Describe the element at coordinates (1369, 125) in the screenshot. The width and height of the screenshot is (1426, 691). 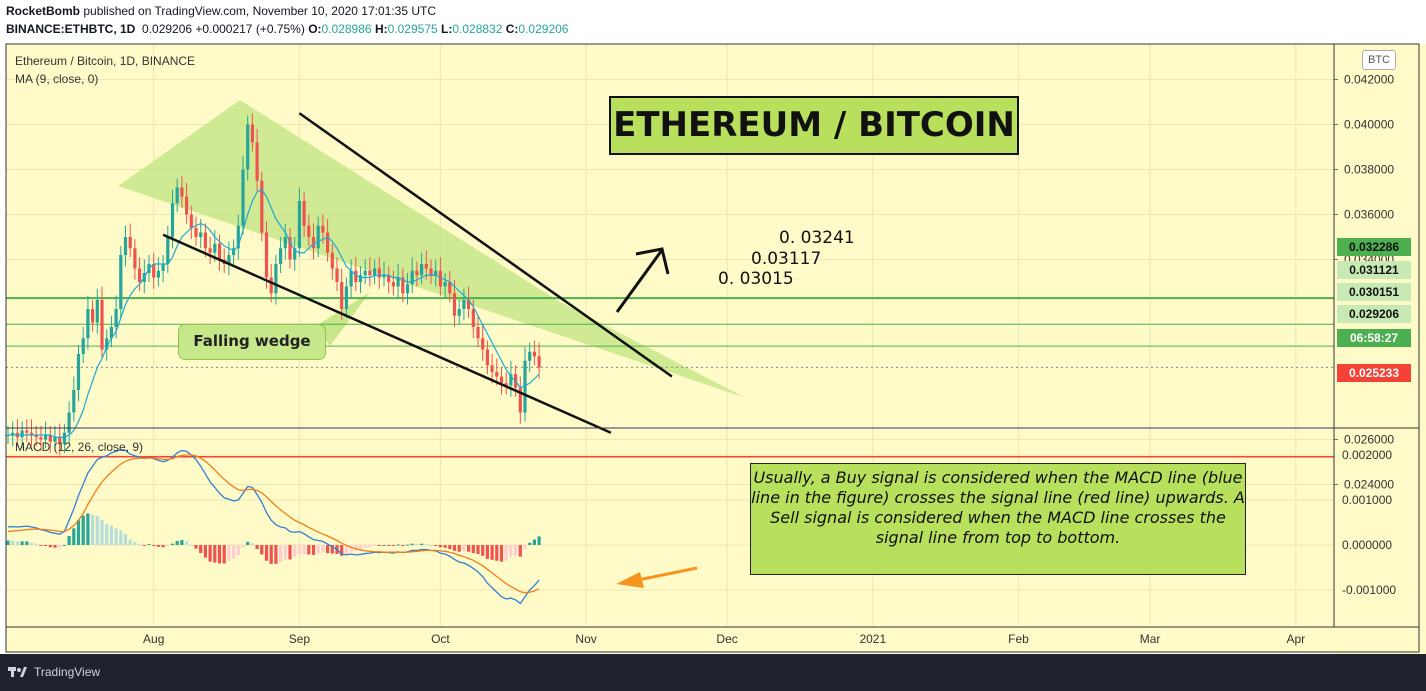
I see `price-axis-label: 0.040000` at that location.